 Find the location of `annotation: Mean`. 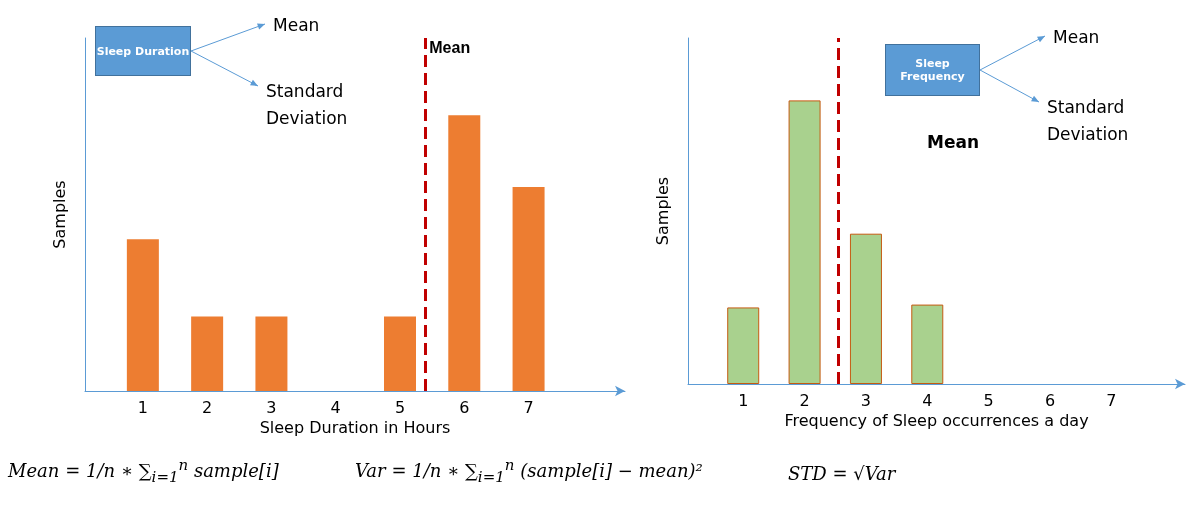

annotation: Mean is located at coordinates (953, 142).